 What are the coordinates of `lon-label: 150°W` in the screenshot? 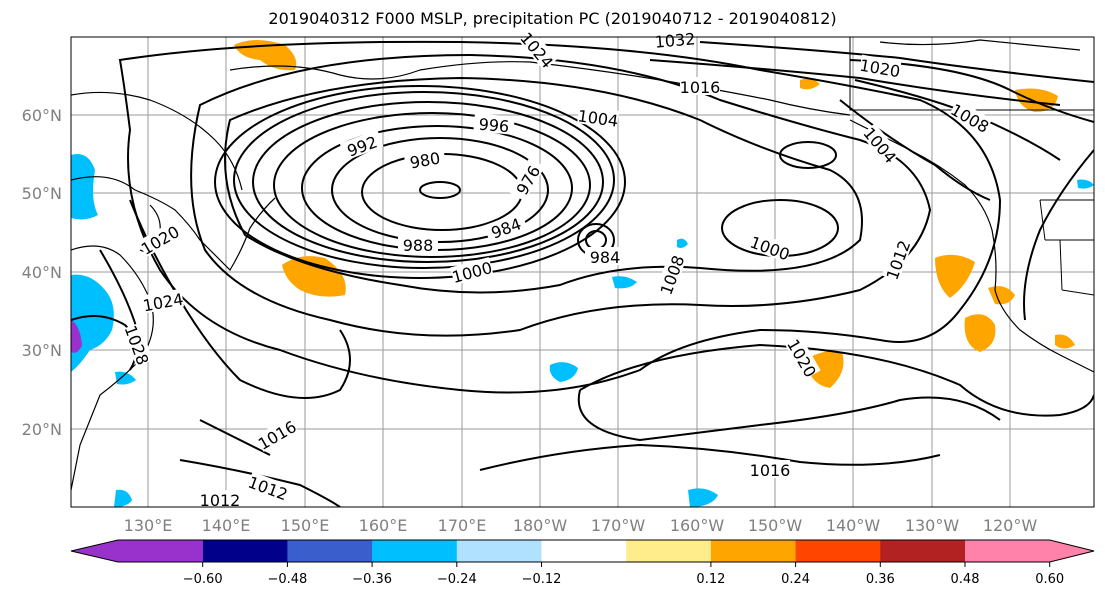 It's located at (775, 525).